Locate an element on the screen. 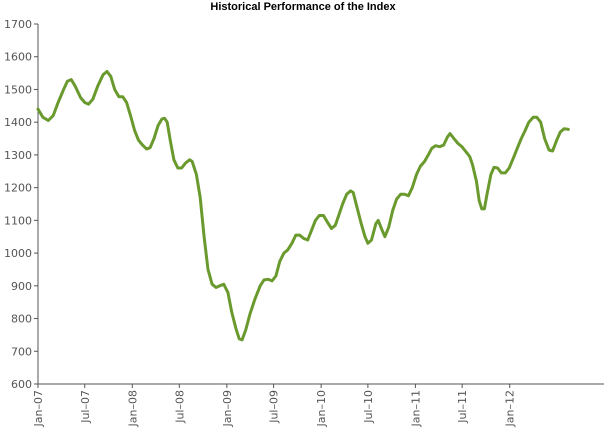 This screenshot has height=431, width=606. y-tick-label: 1100 is located at coordinates (18, 220).